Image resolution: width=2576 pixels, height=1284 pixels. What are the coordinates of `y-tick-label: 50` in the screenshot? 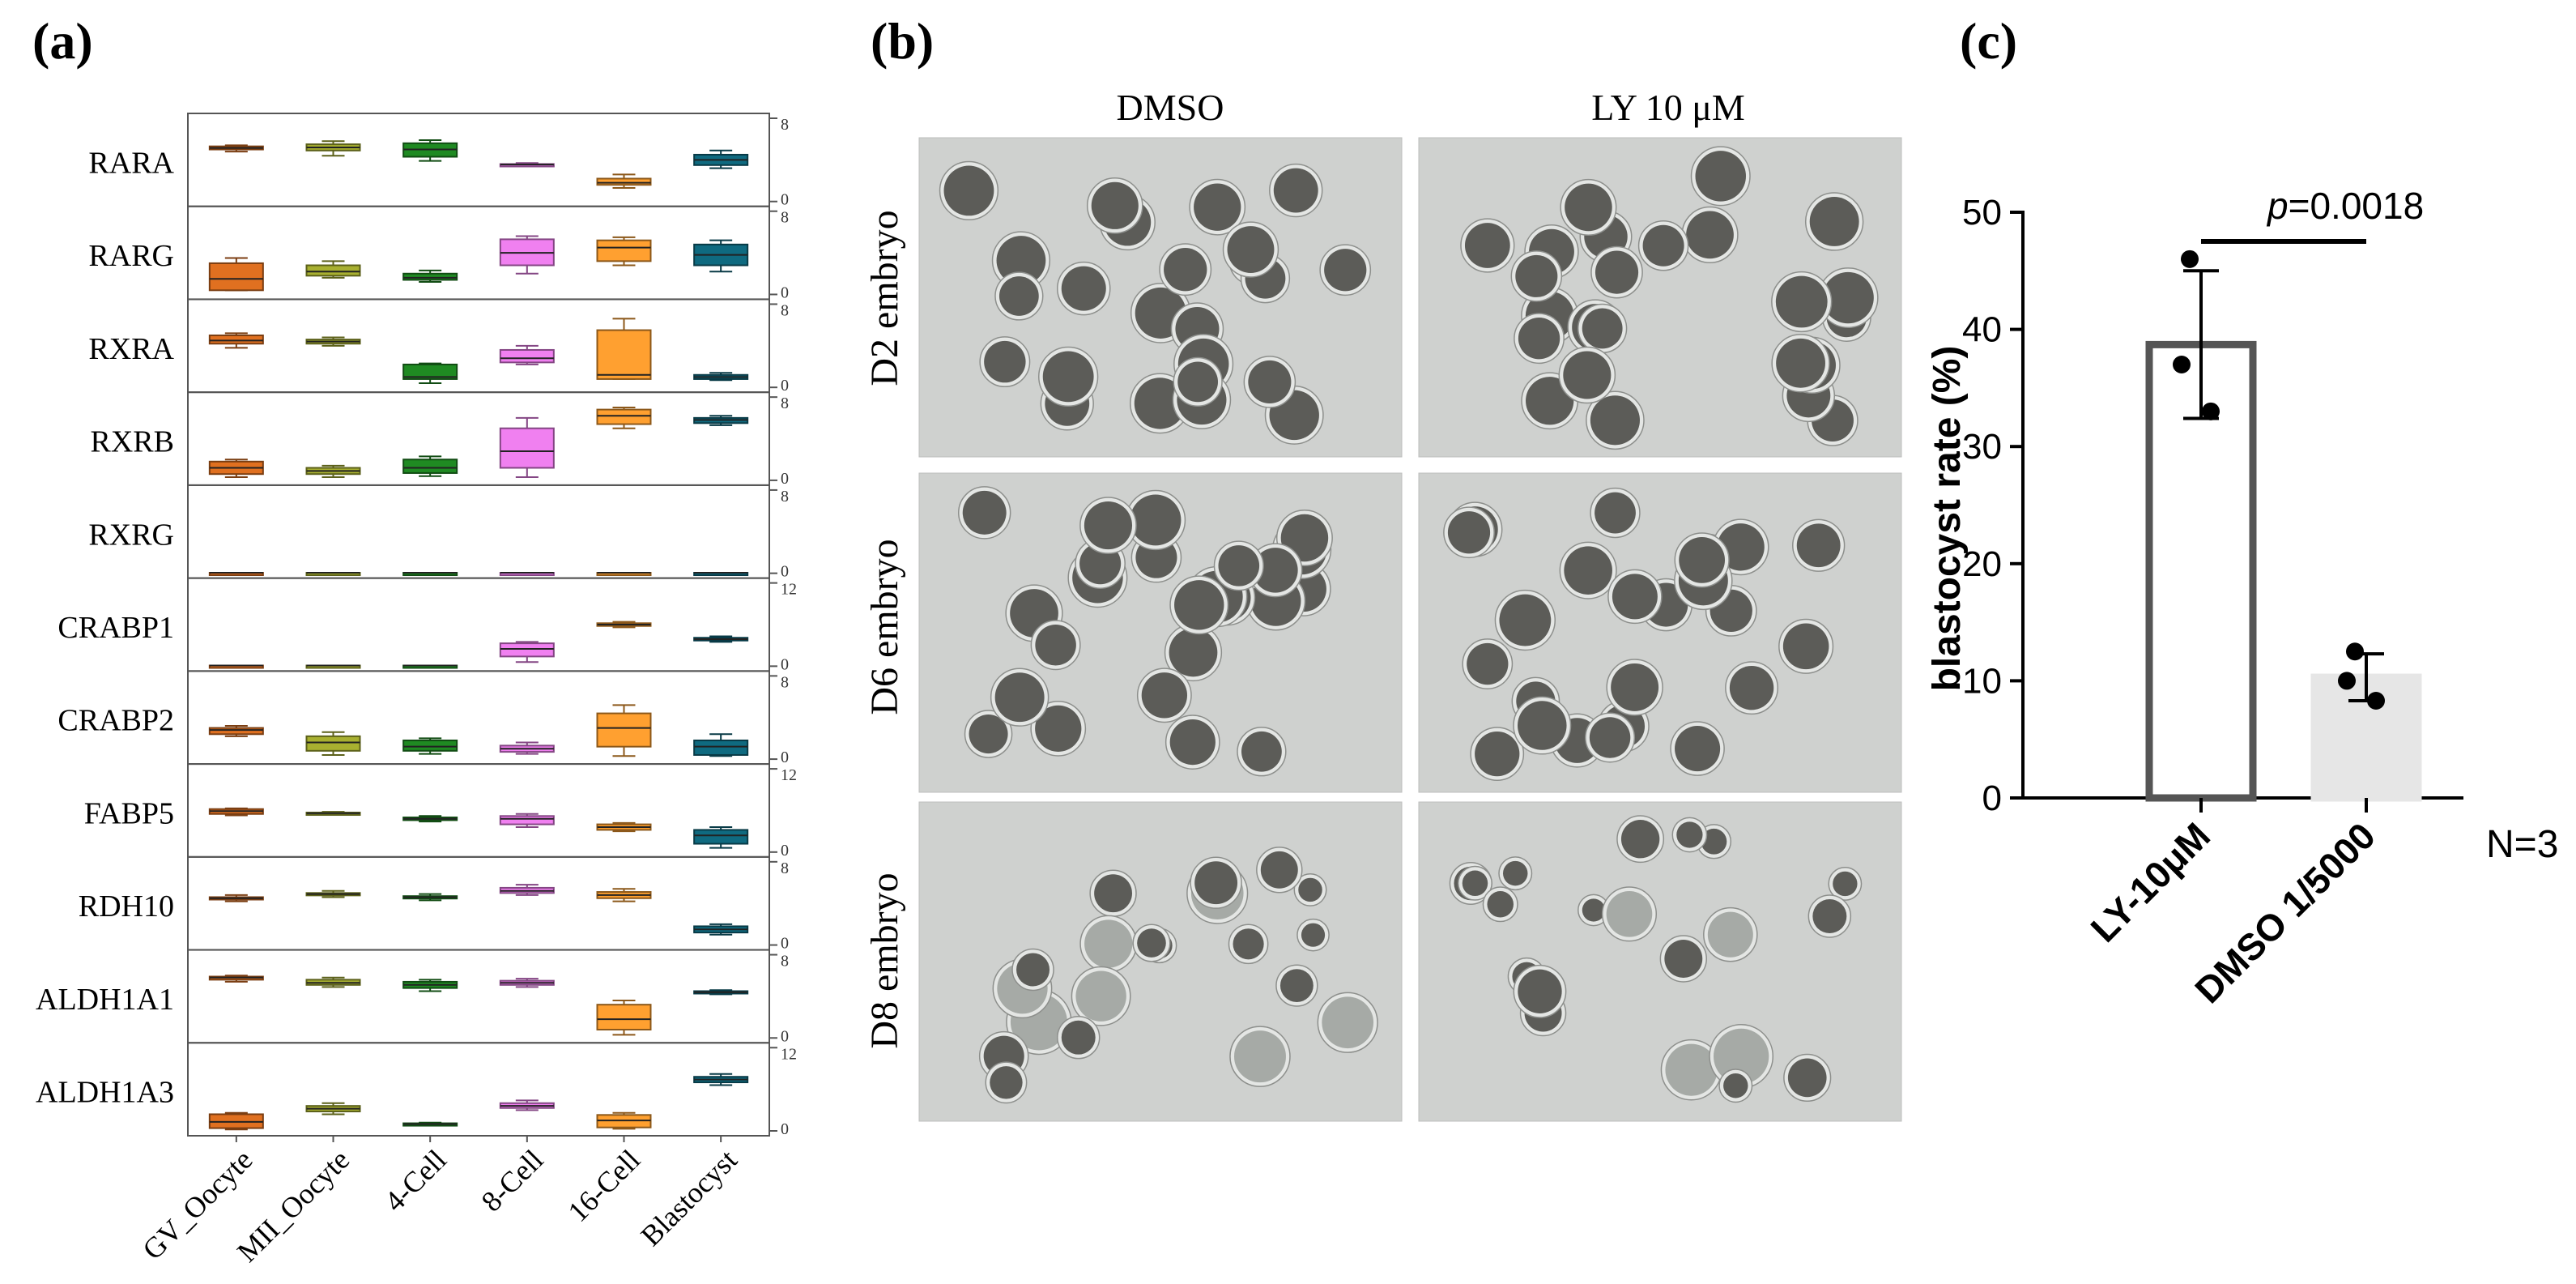 It's located at (1982, 212).